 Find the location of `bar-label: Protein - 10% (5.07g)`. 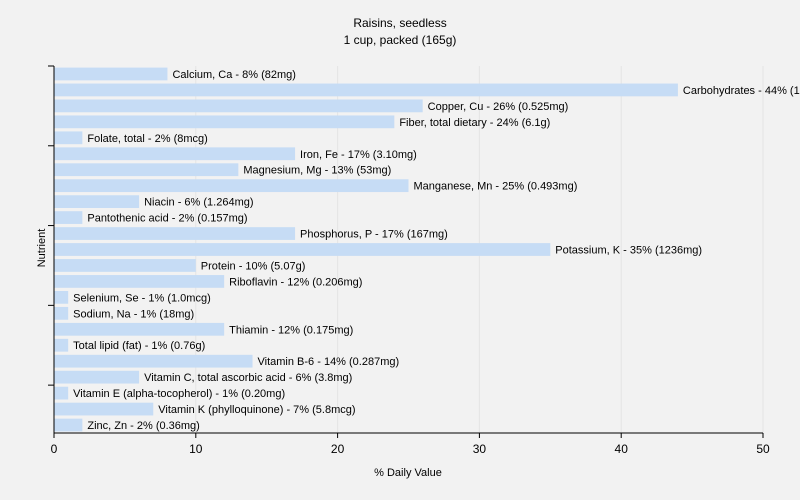

bar-label: Protein - 10% (5.07g) is located at coordinates (253, 266).